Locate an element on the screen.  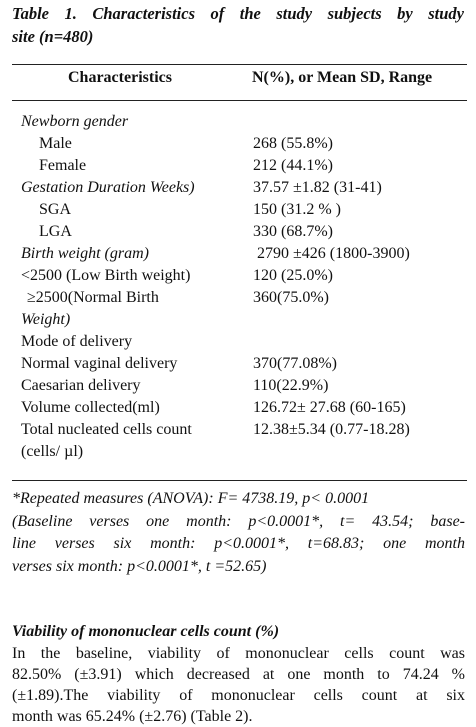
row-value: 212 (44.1%) is located at coordinates (293, 165).